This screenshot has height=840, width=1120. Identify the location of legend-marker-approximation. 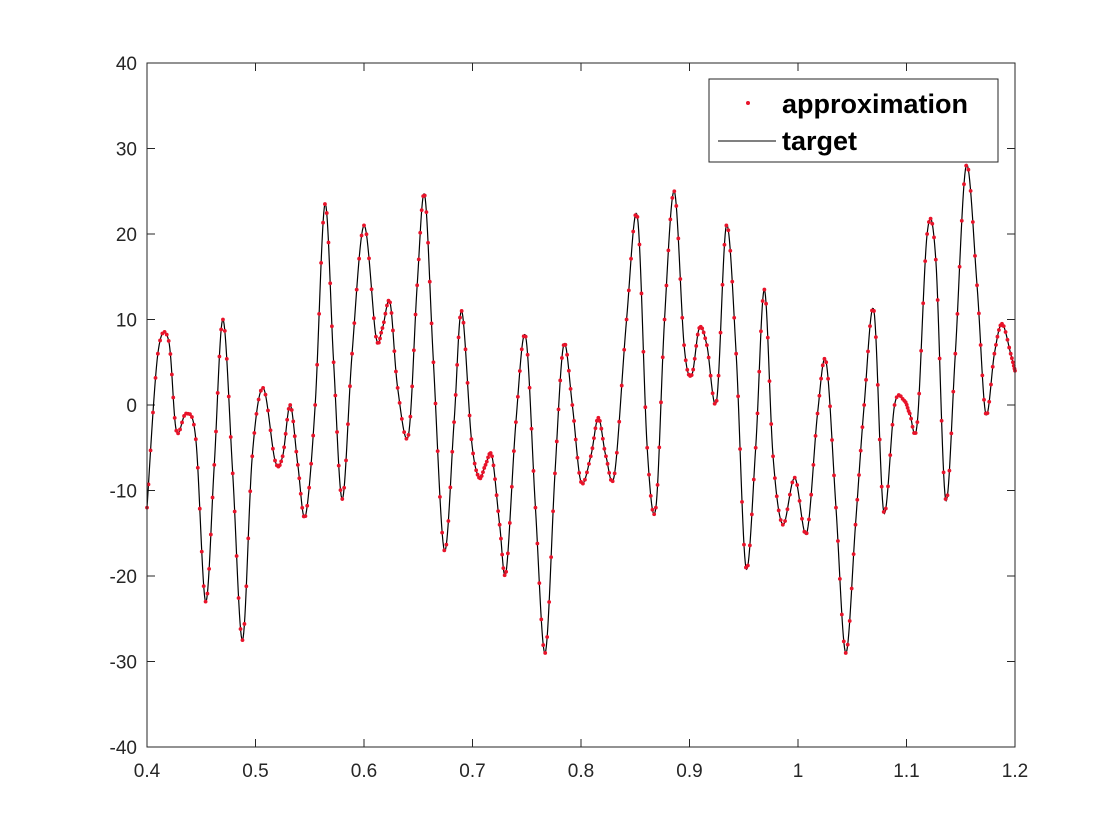
(748, 103).